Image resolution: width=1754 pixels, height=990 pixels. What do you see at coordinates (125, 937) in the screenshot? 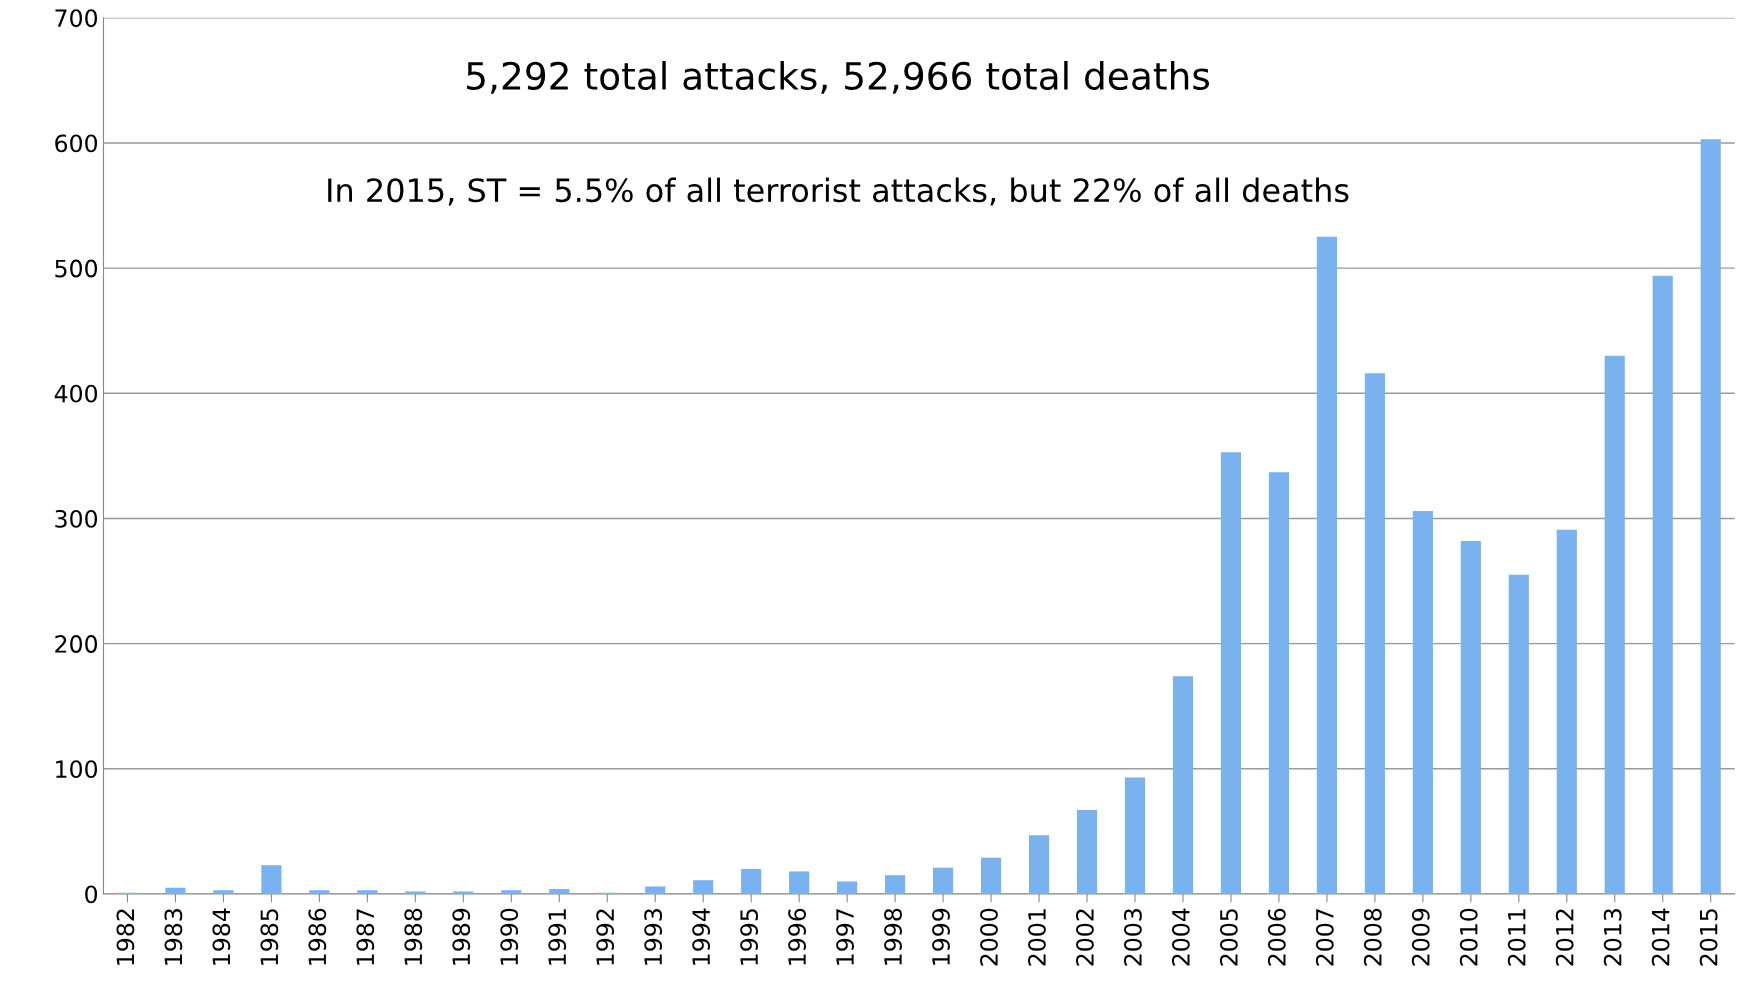
I see `x-tick-label: 1982` at bounding box center [125, 937].